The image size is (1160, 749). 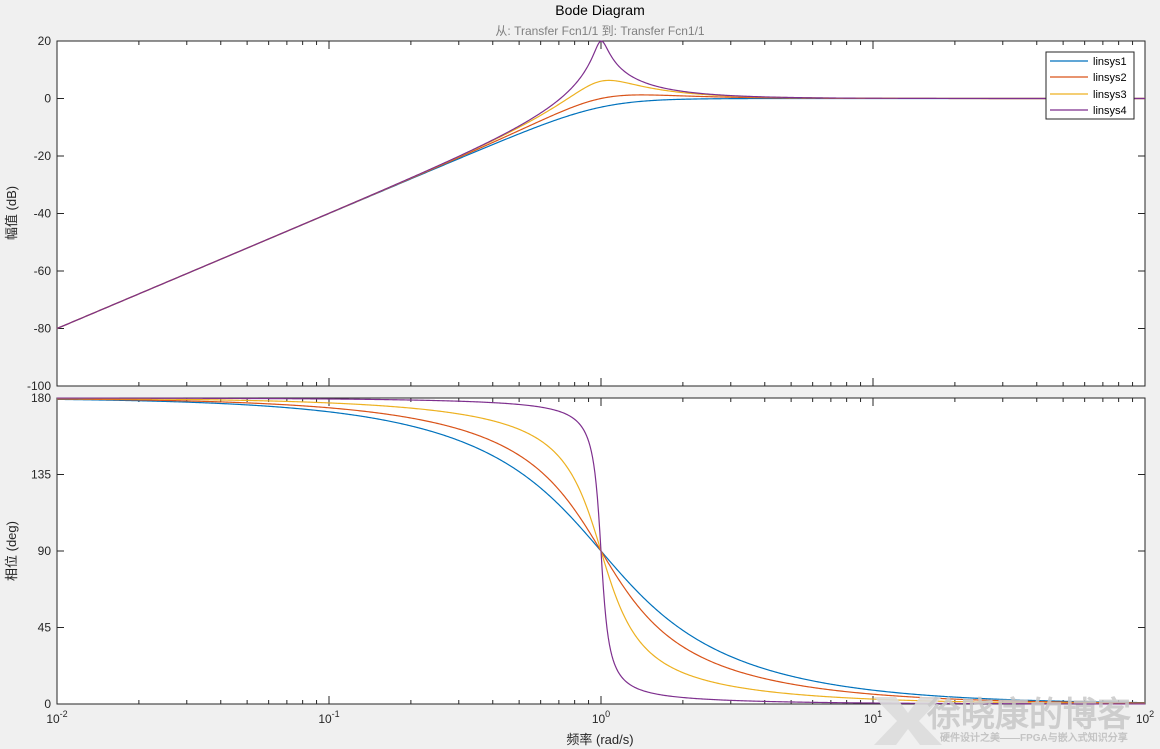 I want to click on legend-entry-linsys3: linsys3, so click(x=1088, y=95).